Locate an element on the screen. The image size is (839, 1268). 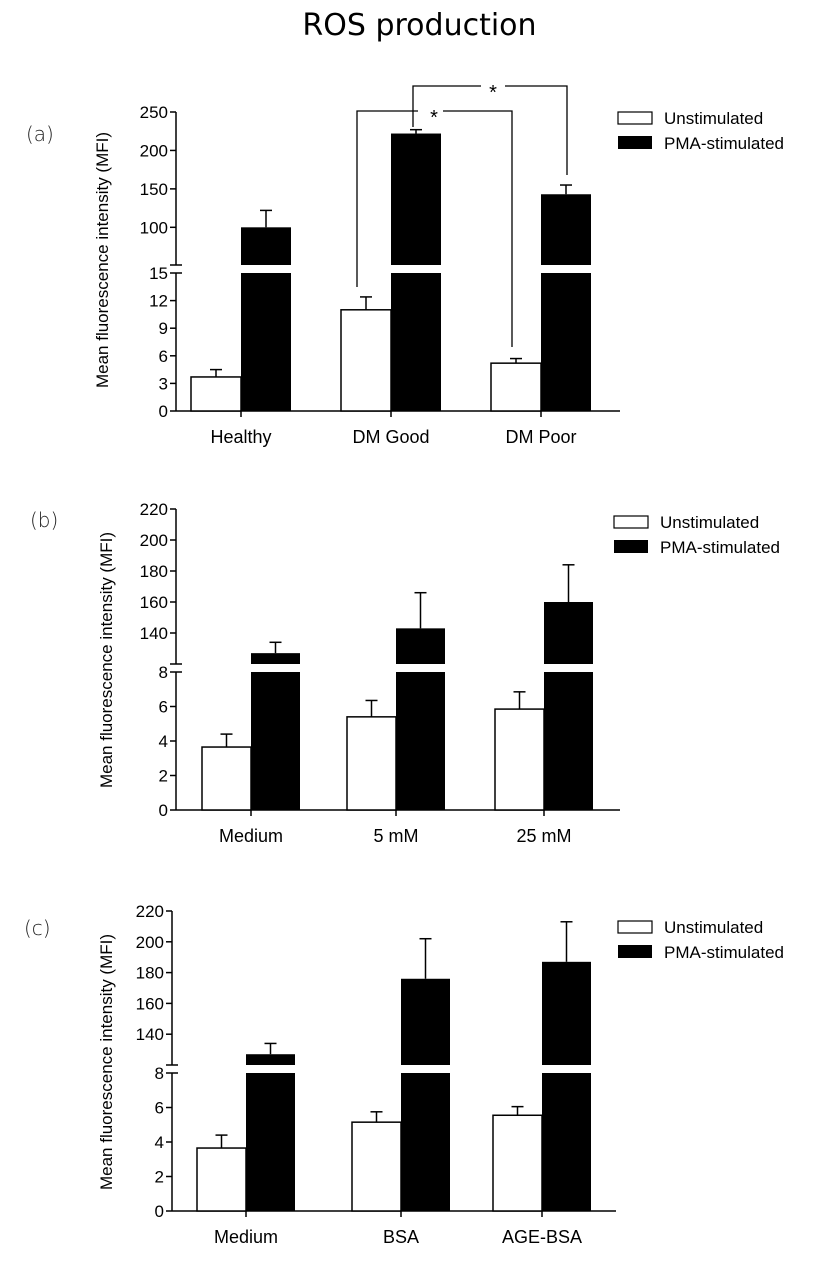
x-tick-label: AGE-BSA is located at coordinates (542, 1237).